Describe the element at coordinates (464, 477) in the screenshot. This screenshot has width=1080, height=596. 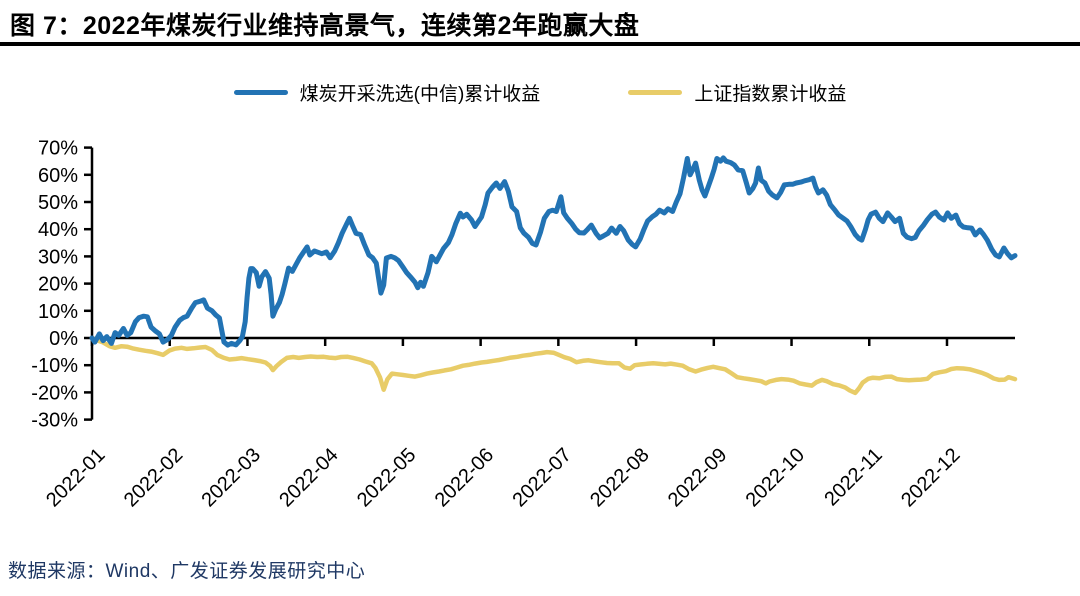
I see `x-axis-label: 2022-06` at that location.